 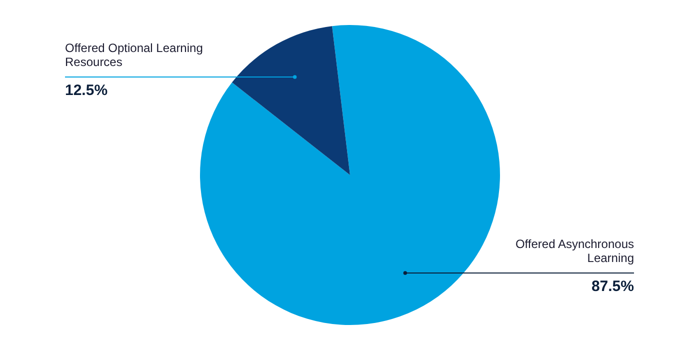 What do you see at coordinates (291, 100) in the screenshot?
I see `pie-slice` at bounding box center [291, 100].